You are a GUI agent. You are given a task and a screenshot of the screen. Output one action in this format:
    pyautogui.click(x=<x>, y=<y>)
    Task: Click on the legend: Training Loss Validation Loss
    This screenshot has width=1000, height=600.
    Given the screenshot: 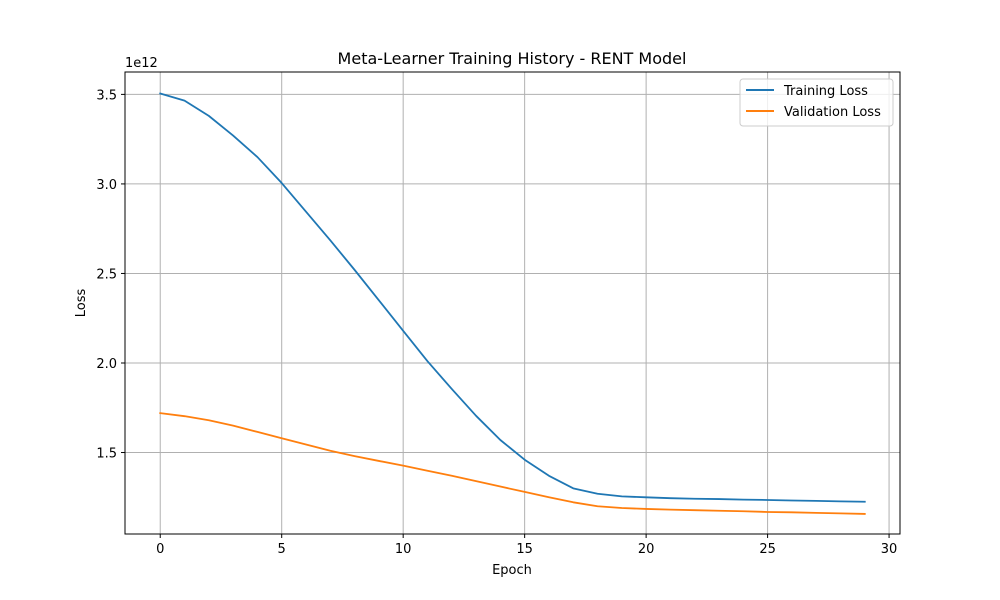 What is the action you would take?
    pyautogui.click(x=816, y=102)
    